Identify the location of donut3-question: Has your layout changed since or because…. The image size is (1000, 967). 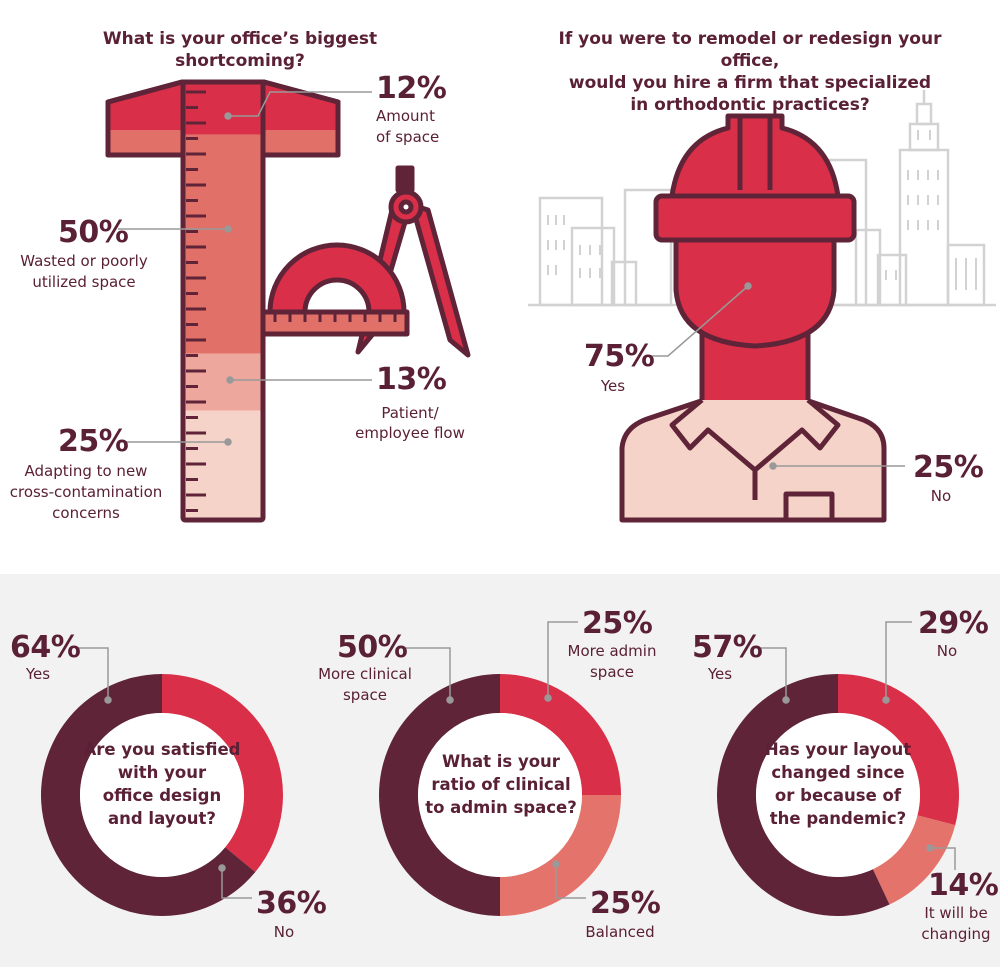
(838, 784).